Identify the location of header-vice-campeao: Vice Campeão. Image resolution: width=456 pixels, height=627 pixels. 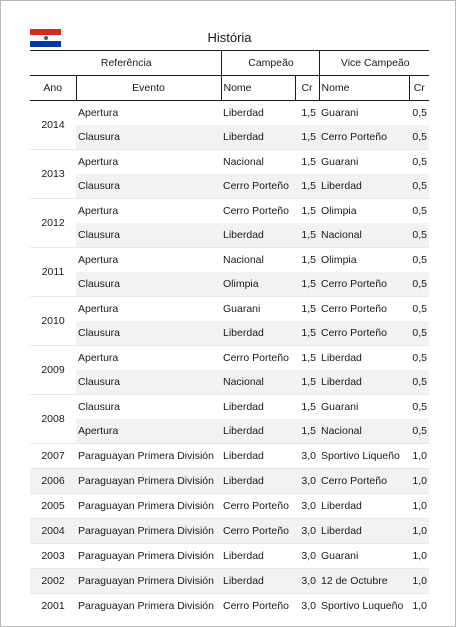
(373, 63).